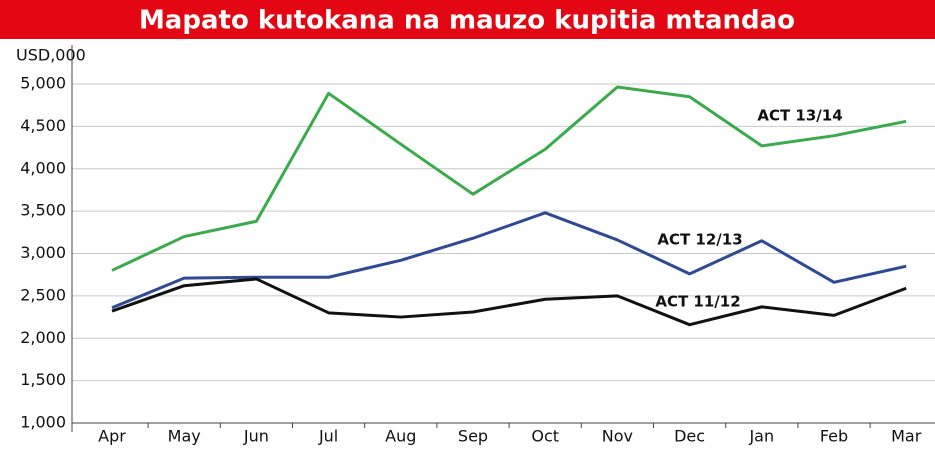 The image size is (935, 454). Describe the element at coordinates (400, 436) in the screenshot. I see `x-tick-label: Aug` at that location.